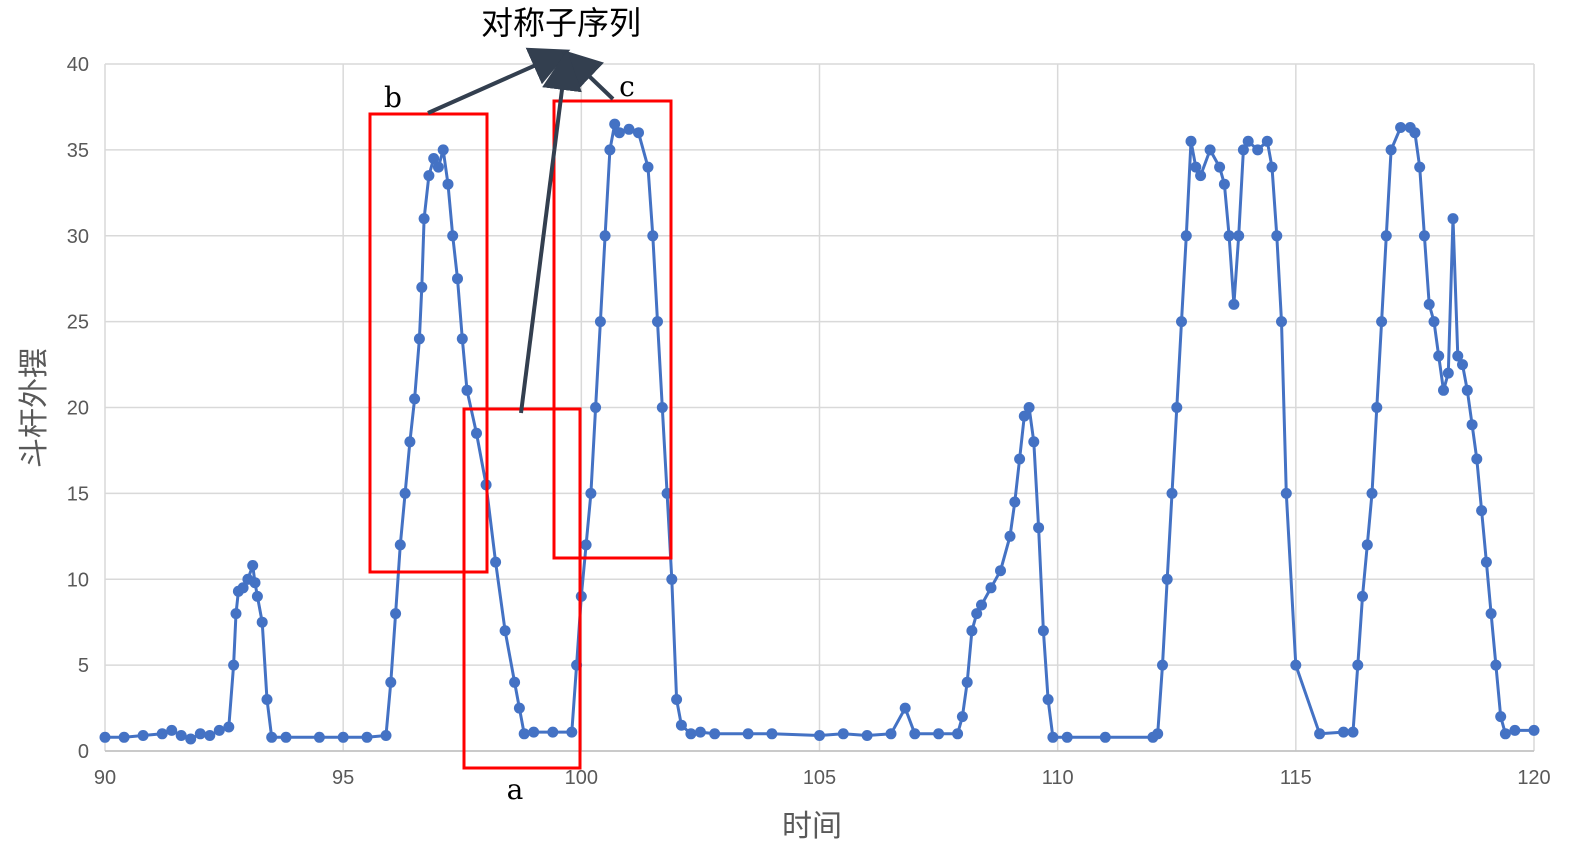  Describe the element at coordinates (588, 75) in the screenshot. I see `arrow-c` at that location.